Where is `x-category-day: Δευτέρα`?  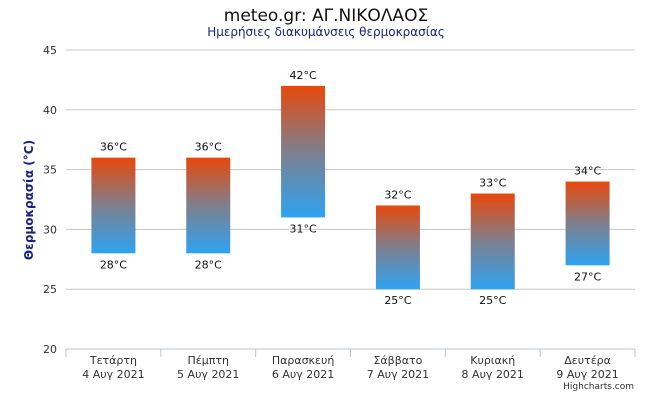 x-category-day: Δευτέρα is located at coordinates (587, 360).